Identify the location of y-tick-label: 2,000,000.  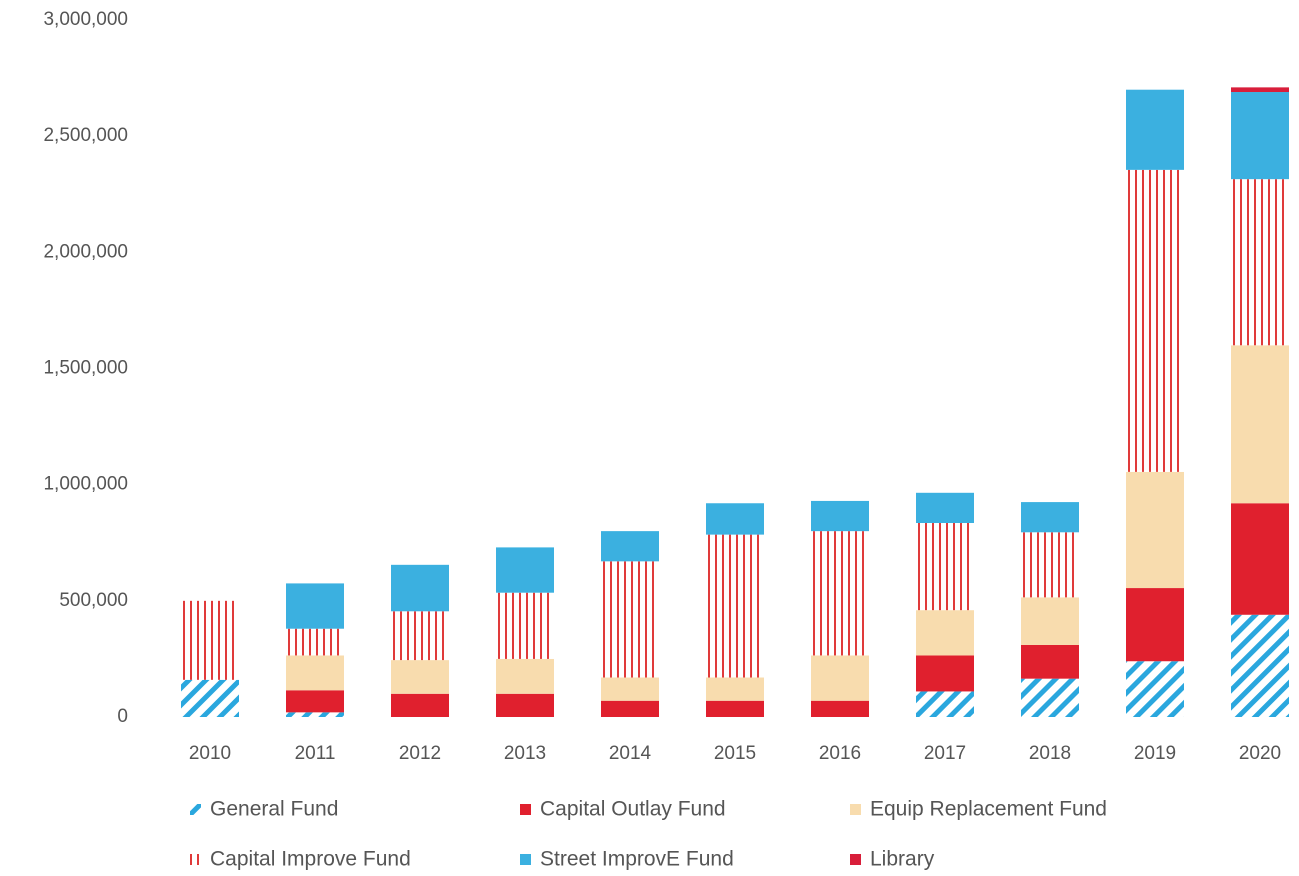
(85, 251).